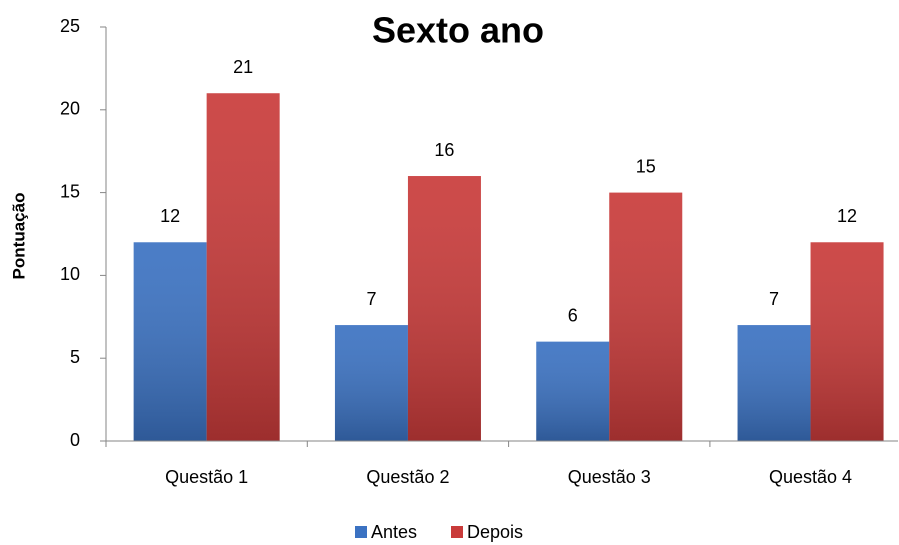 The image size is (899, 545). I want to click on y-tick-label: 15, so click(70, 191).